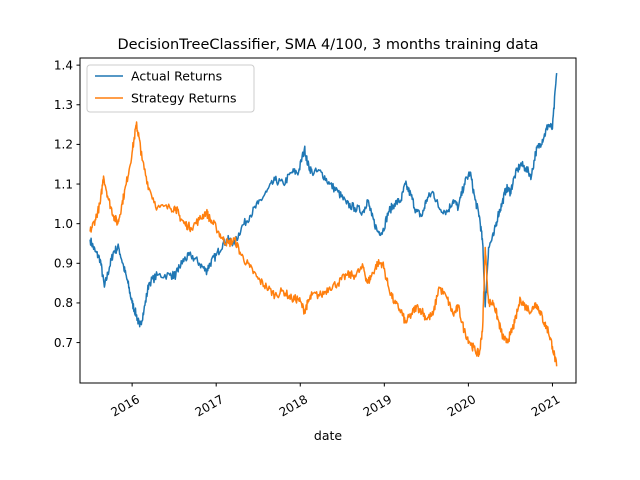  Describe the element at coordinates (328, 435) in the screenshot. I see `x-axis-label: date` at that location.